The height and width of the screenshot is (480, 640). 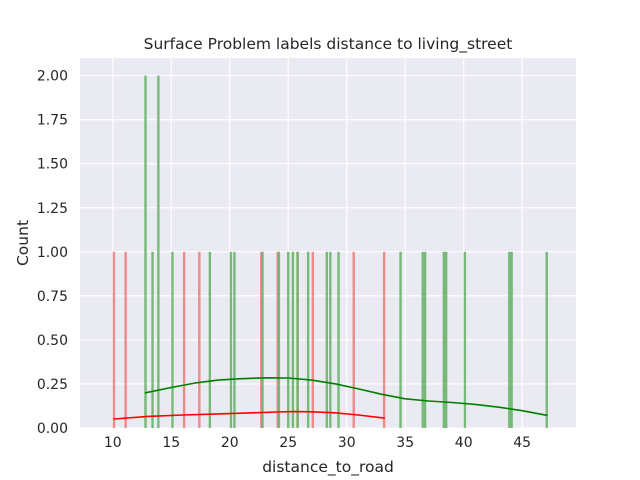 I want to click on y-tick-labels: 0.00 0.25 0.50 0.75 1.00 1.25 1.50 1.75 2.00, so click(x=52, y=253).